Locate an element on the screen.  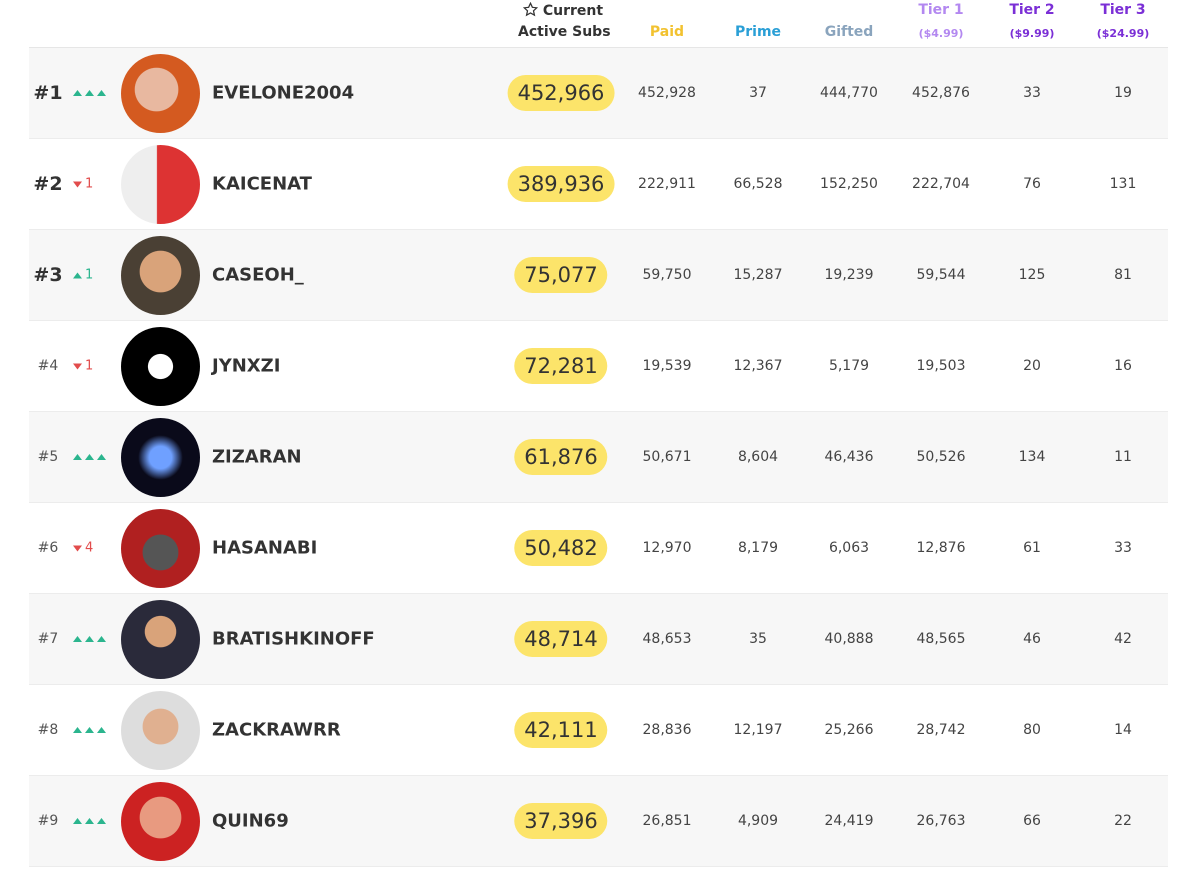
tier2-count: 61 is located at coordinates (1032, 548).